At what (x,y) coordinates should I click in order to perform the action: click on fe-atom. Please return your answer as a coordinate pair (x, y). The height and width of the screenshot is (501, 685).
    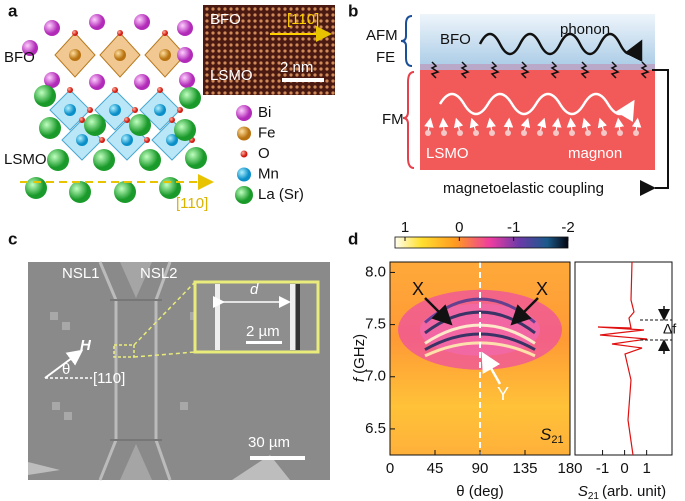
    Looking at the image, I should click on (75, 55).